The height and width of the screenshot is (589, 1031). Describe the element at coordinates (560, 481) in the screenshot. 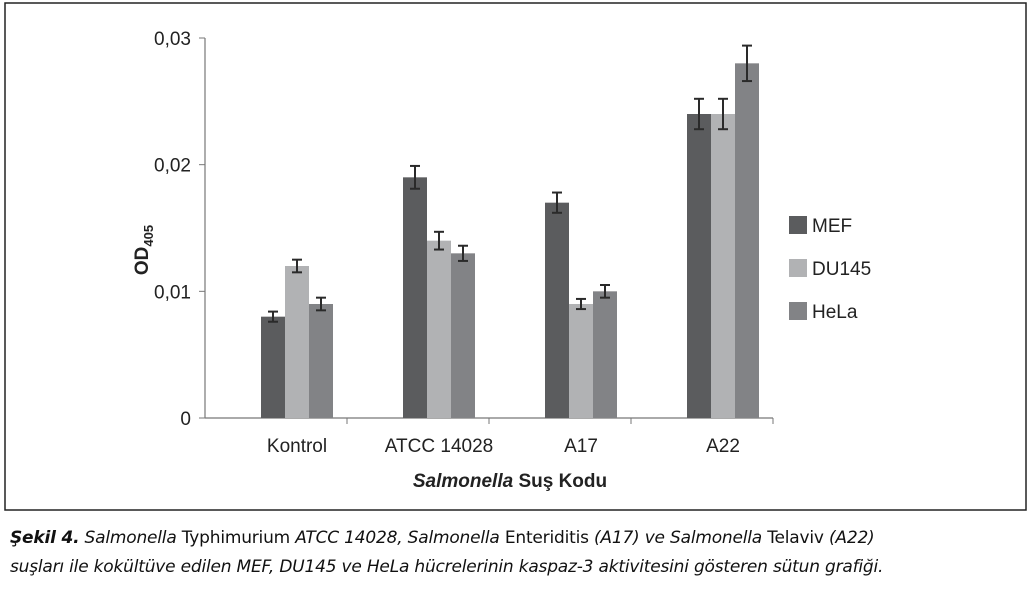

I see `x-axis-title-rest: Suş Kodu` at that location.